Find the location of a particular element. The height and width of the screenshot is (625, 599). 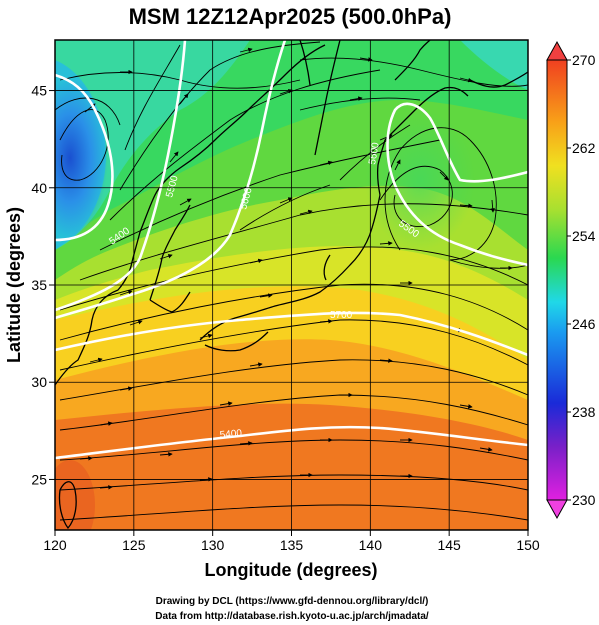

x-tick-label: 135 is located at coordinates (292, 545).